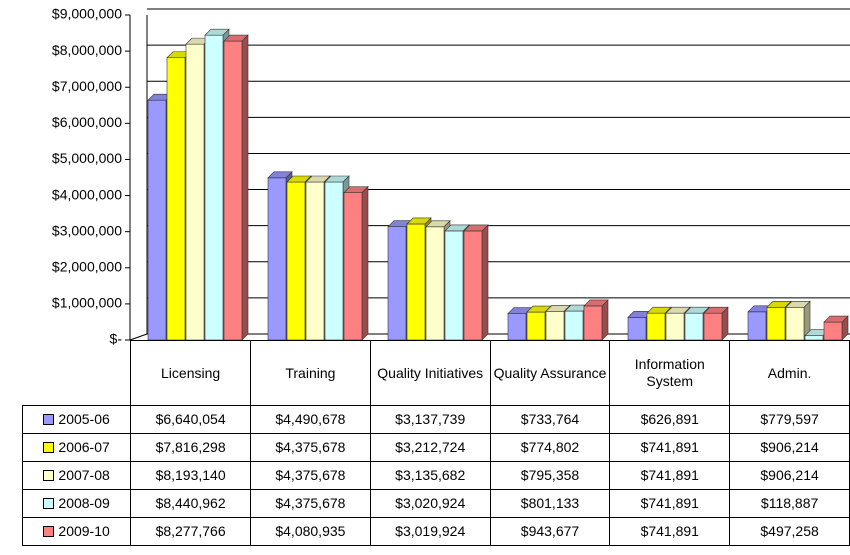 The image size is (850, 555). What do you see at coordinates (138, 337) in the screenshot?
I see `floor-edge` at bounding box center [138, 337].